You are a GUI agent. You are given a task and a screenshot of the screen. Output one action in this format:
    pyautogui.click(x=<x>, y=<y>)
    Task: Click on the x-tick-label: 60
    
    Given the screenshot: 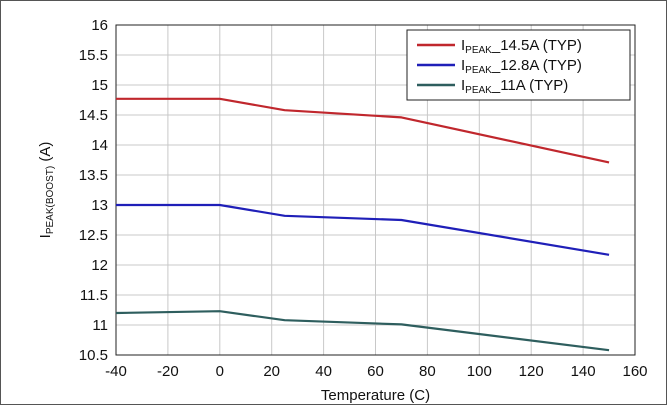 What is the action you would take?
    pyautogui.click(x=375, y=371)
    